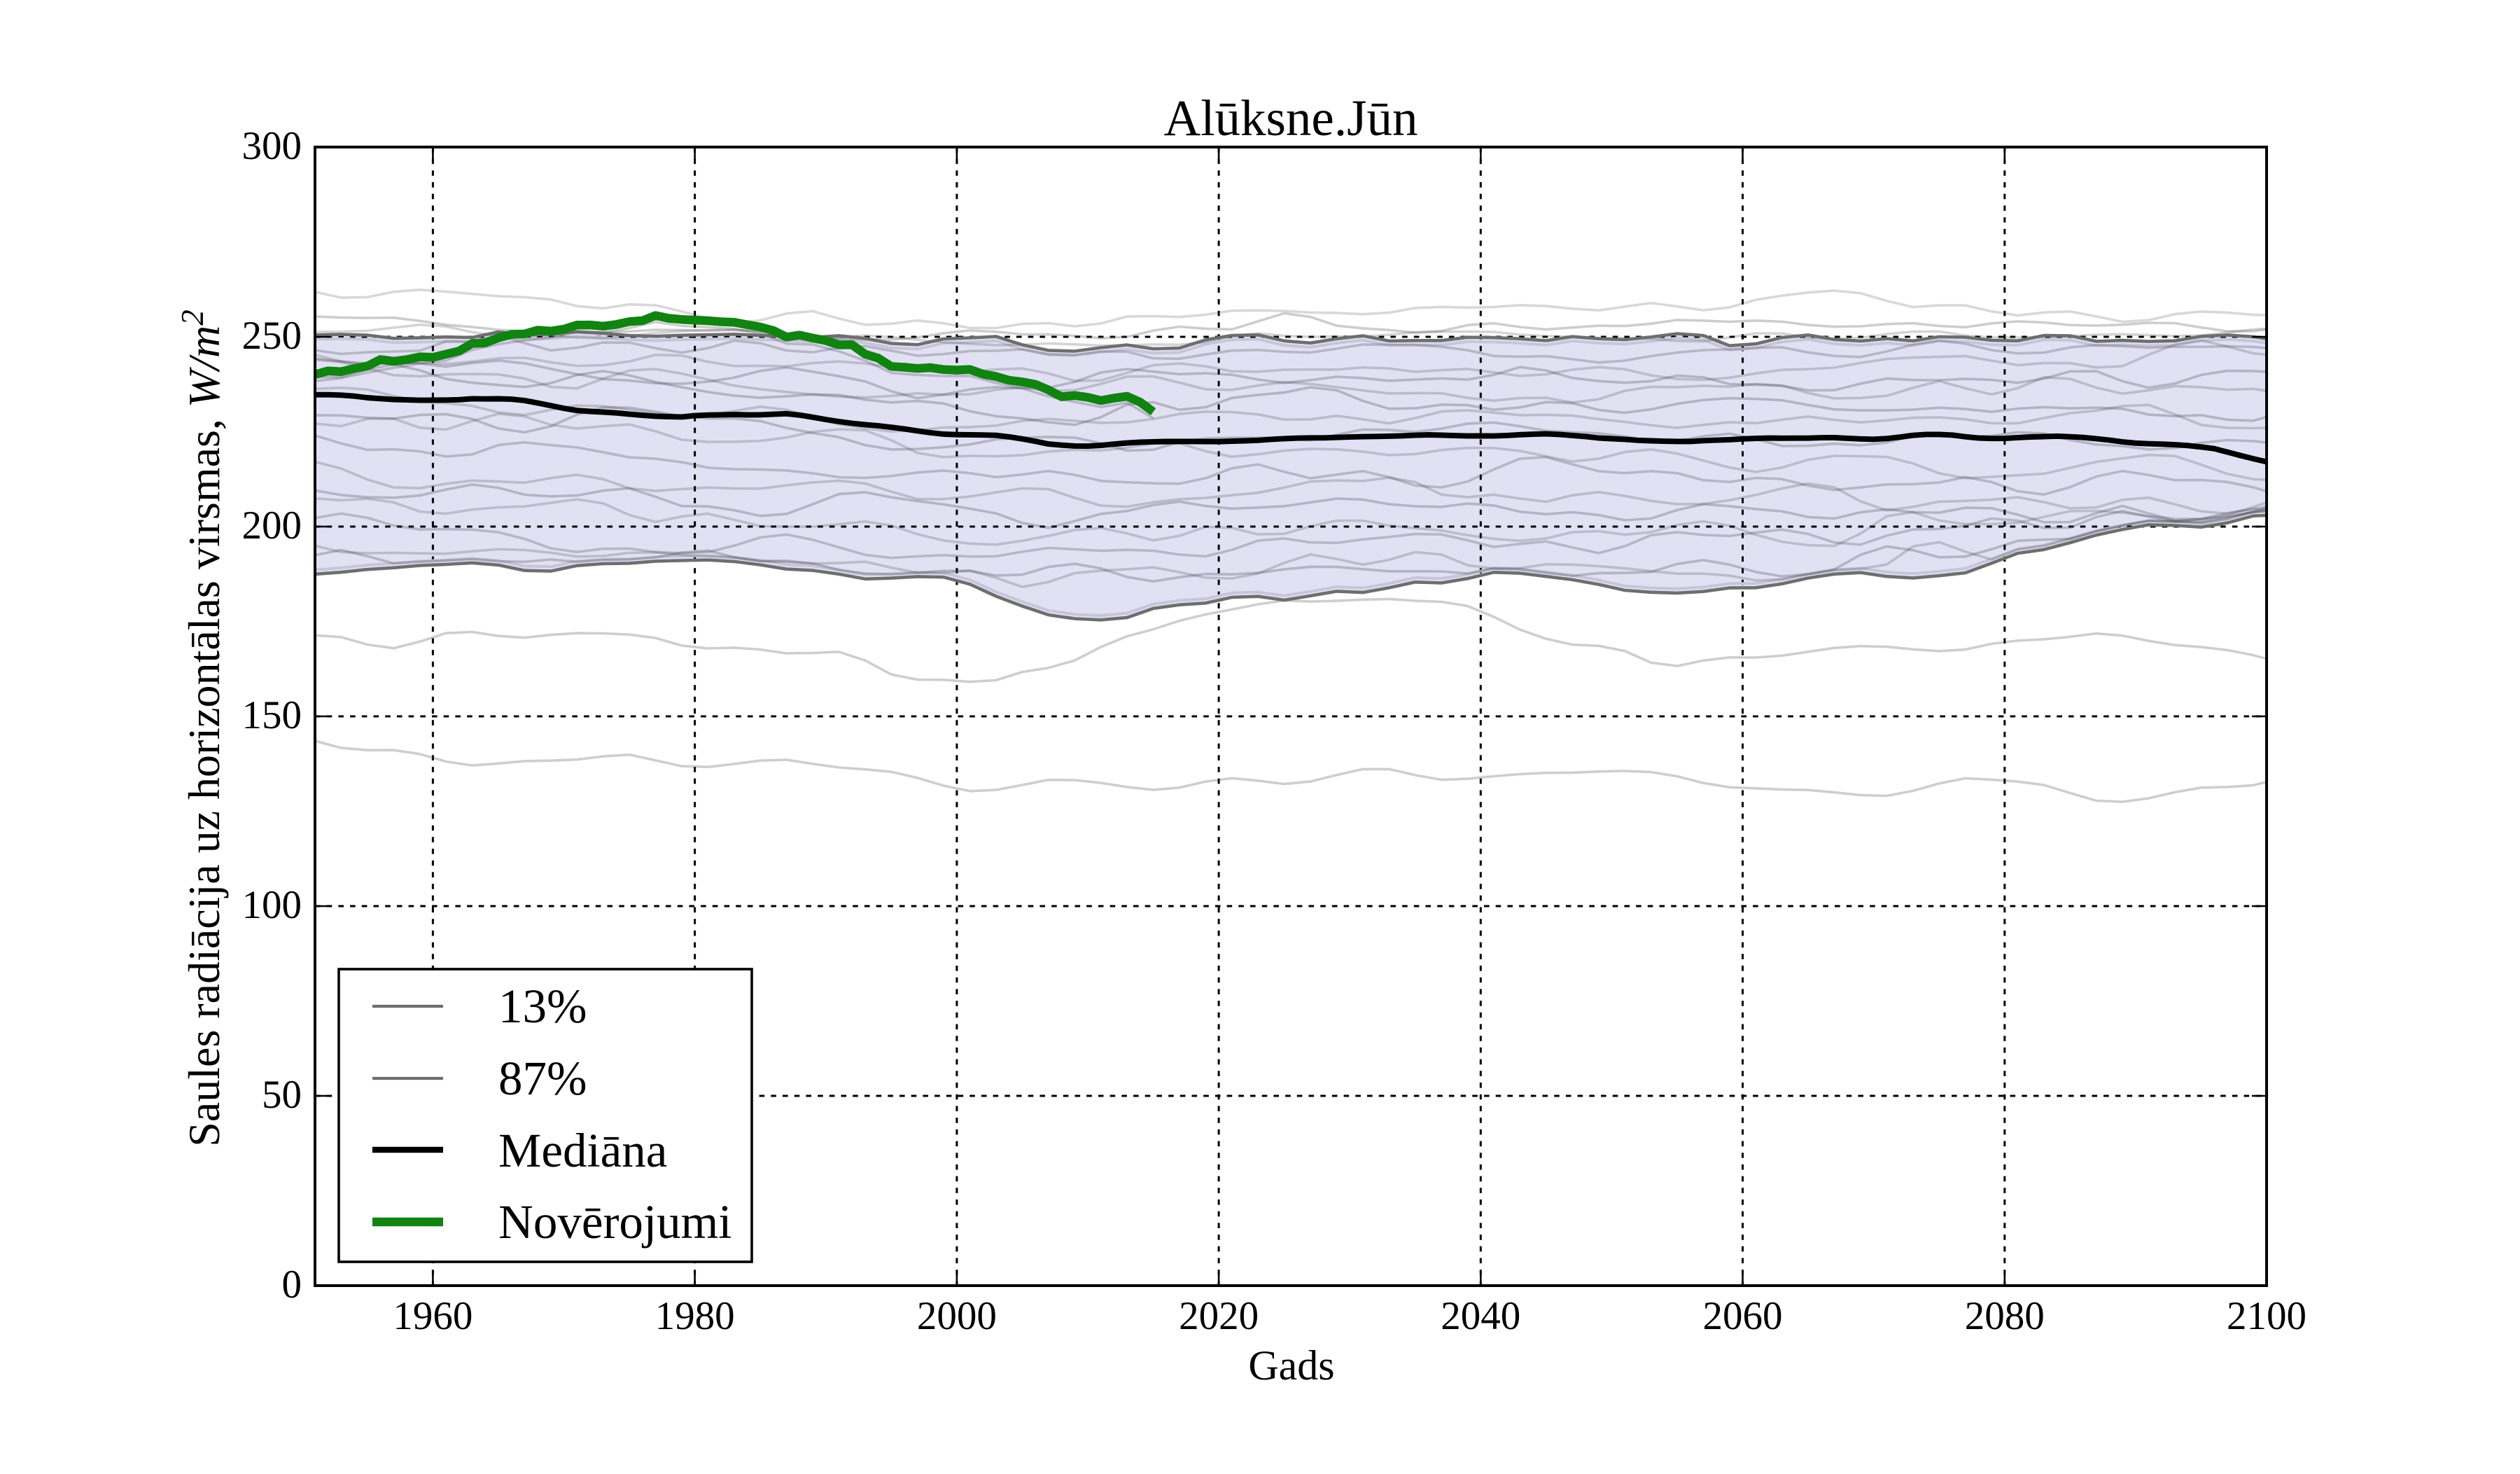 This screenshot has height=1474, width=2520. What do you see at coordinates (2266, 1316) in the screenshot?
I see `svg-text: 2100` at bounding box center [2266, 1316].